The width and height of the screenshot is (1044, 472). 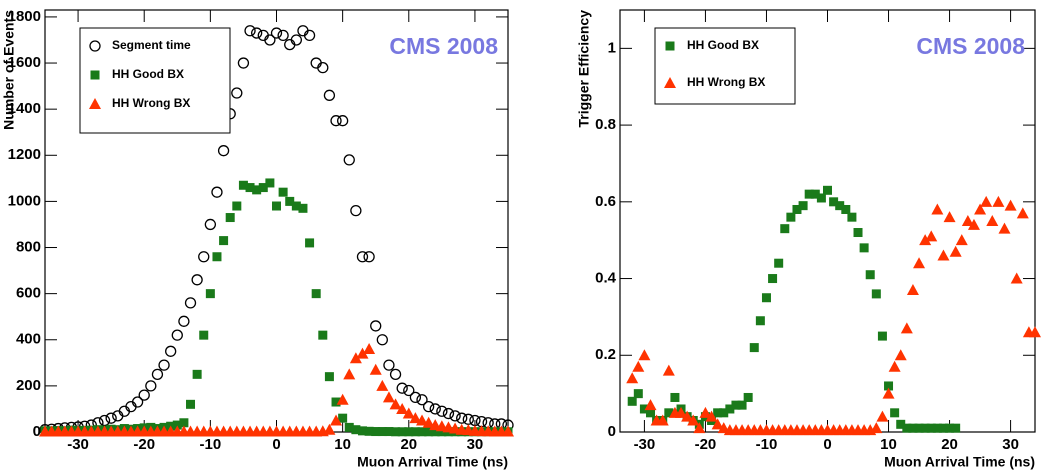 What do you see at coordinates (28, 385) in the screenshot?
I see `y-tick-label: 200` at bounding box center [28, 385].